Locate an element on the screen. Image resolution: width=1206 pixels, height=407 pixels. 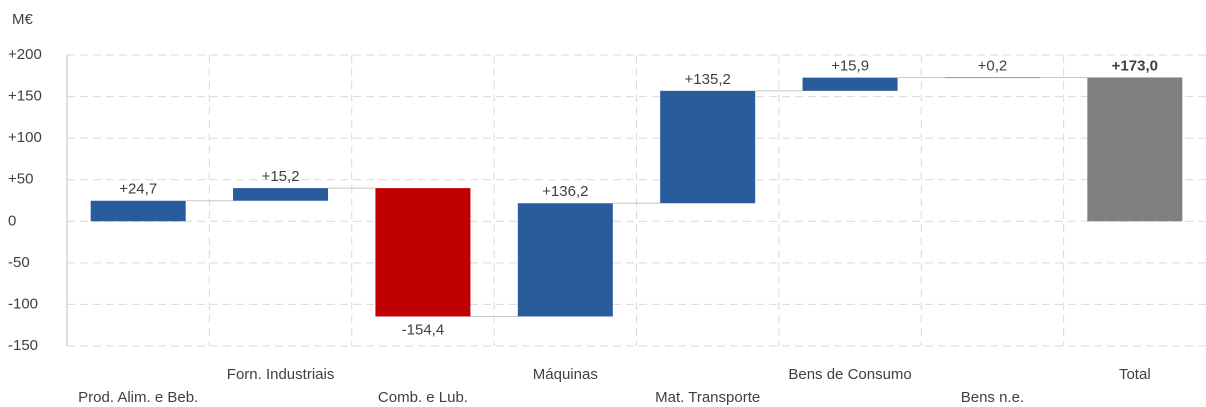
y-tick-label: +150 is located at coordinates (25, 96).